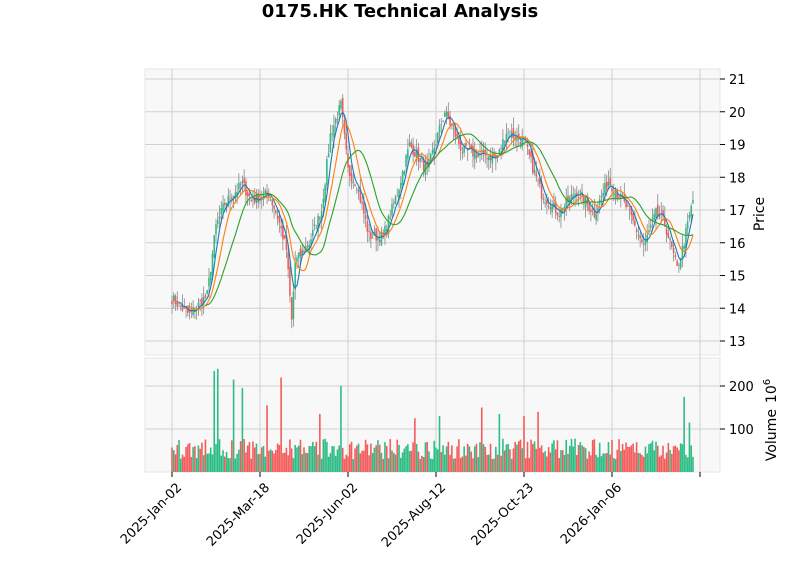 The image size is (800, 575). Describe the element at coordinates (737, 244) in the screenshot. I see `y-tick-label: 16` at that location.